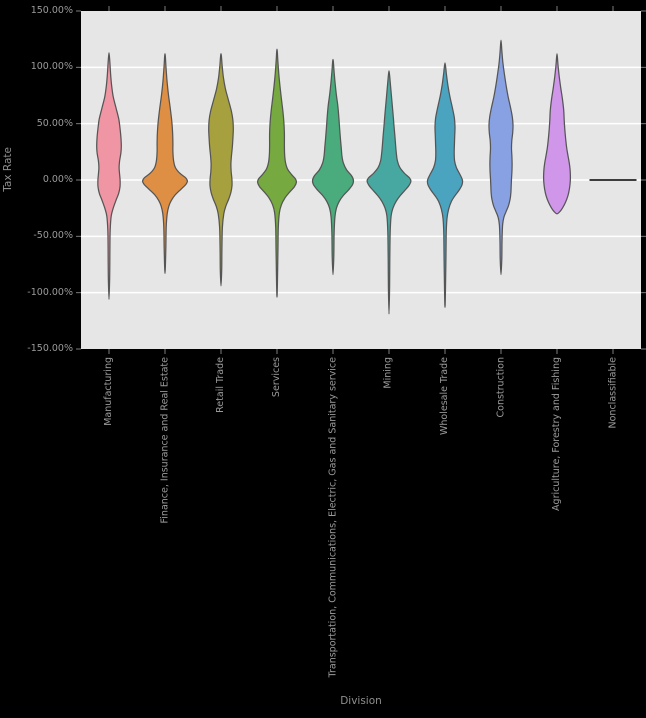 The width and height of the screenshot is (646, 718). What do you see at coordinates (557, 134) in the screenshot?
I see `violin-agriculture-forestry-and-fishing` at bounding box center [557, 134].